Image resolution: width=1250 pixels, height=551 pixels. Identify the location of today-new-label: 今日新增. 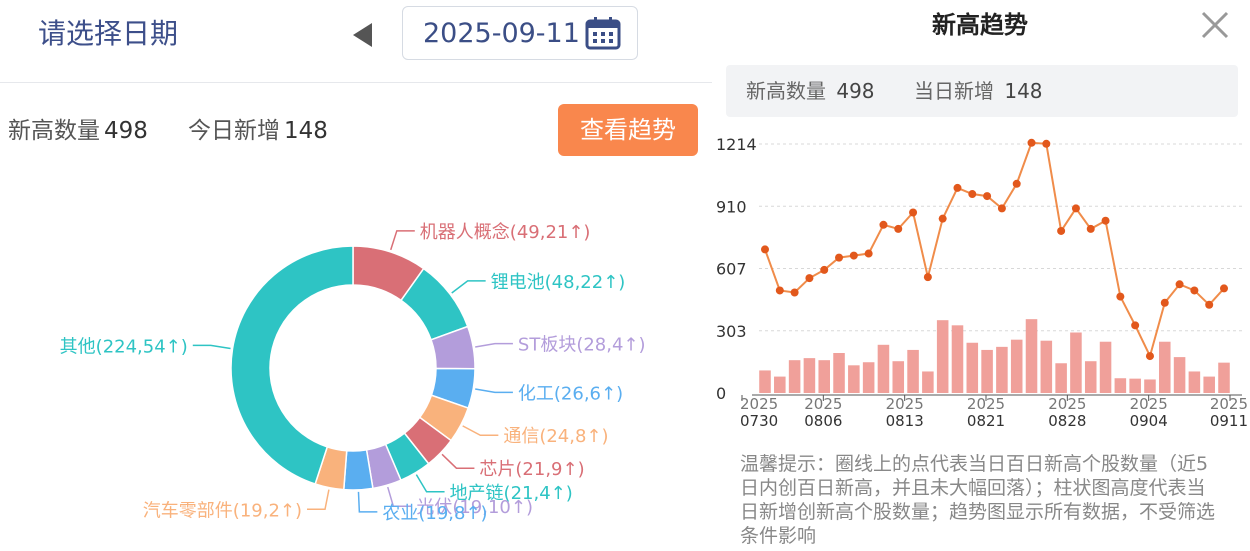
(234, 131).